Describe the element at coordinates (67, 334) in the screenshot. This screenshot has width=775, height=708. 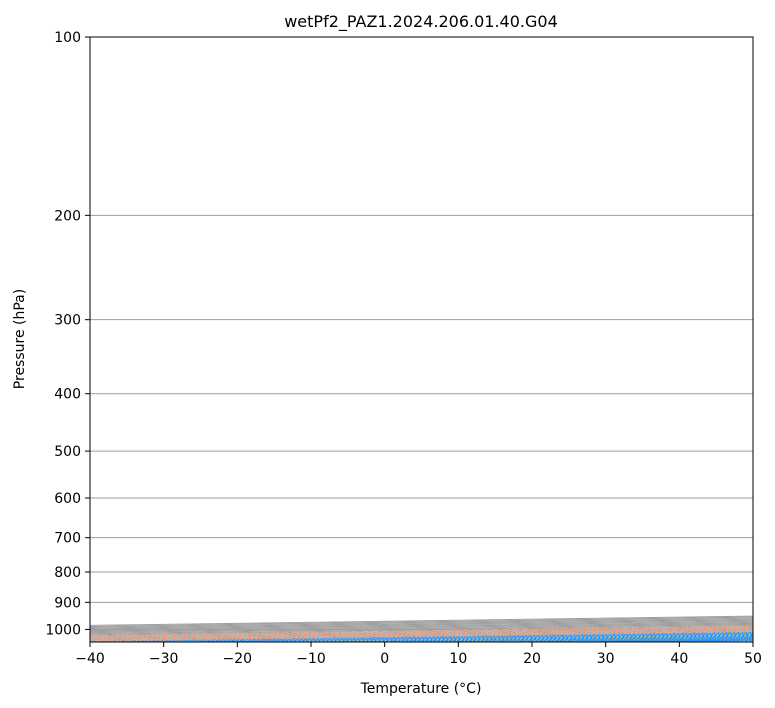
I see `y-axis: 100 200 300 400 500 600 700 800 900 1000` at that location.